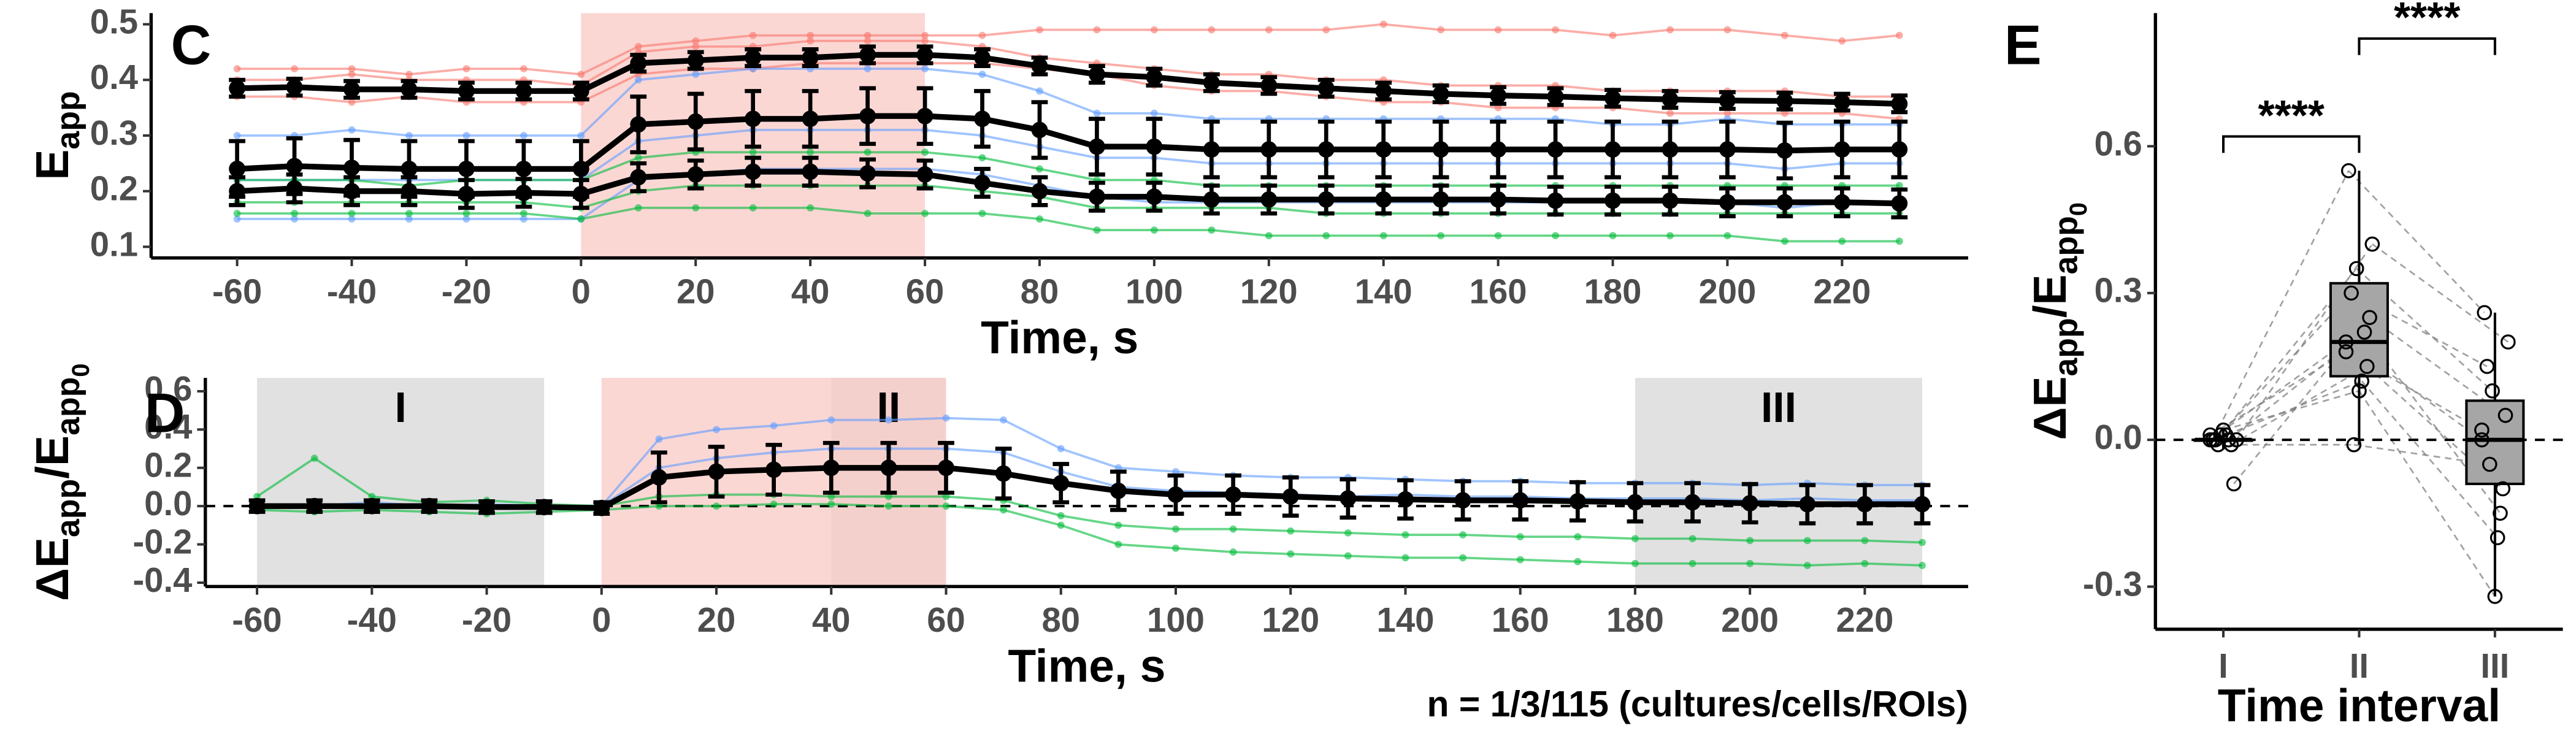  What do you see at coordinates (2078, 209) in the screenshot?
I see `y-axis-title-part: 0` at bounding box center [2078, 209].